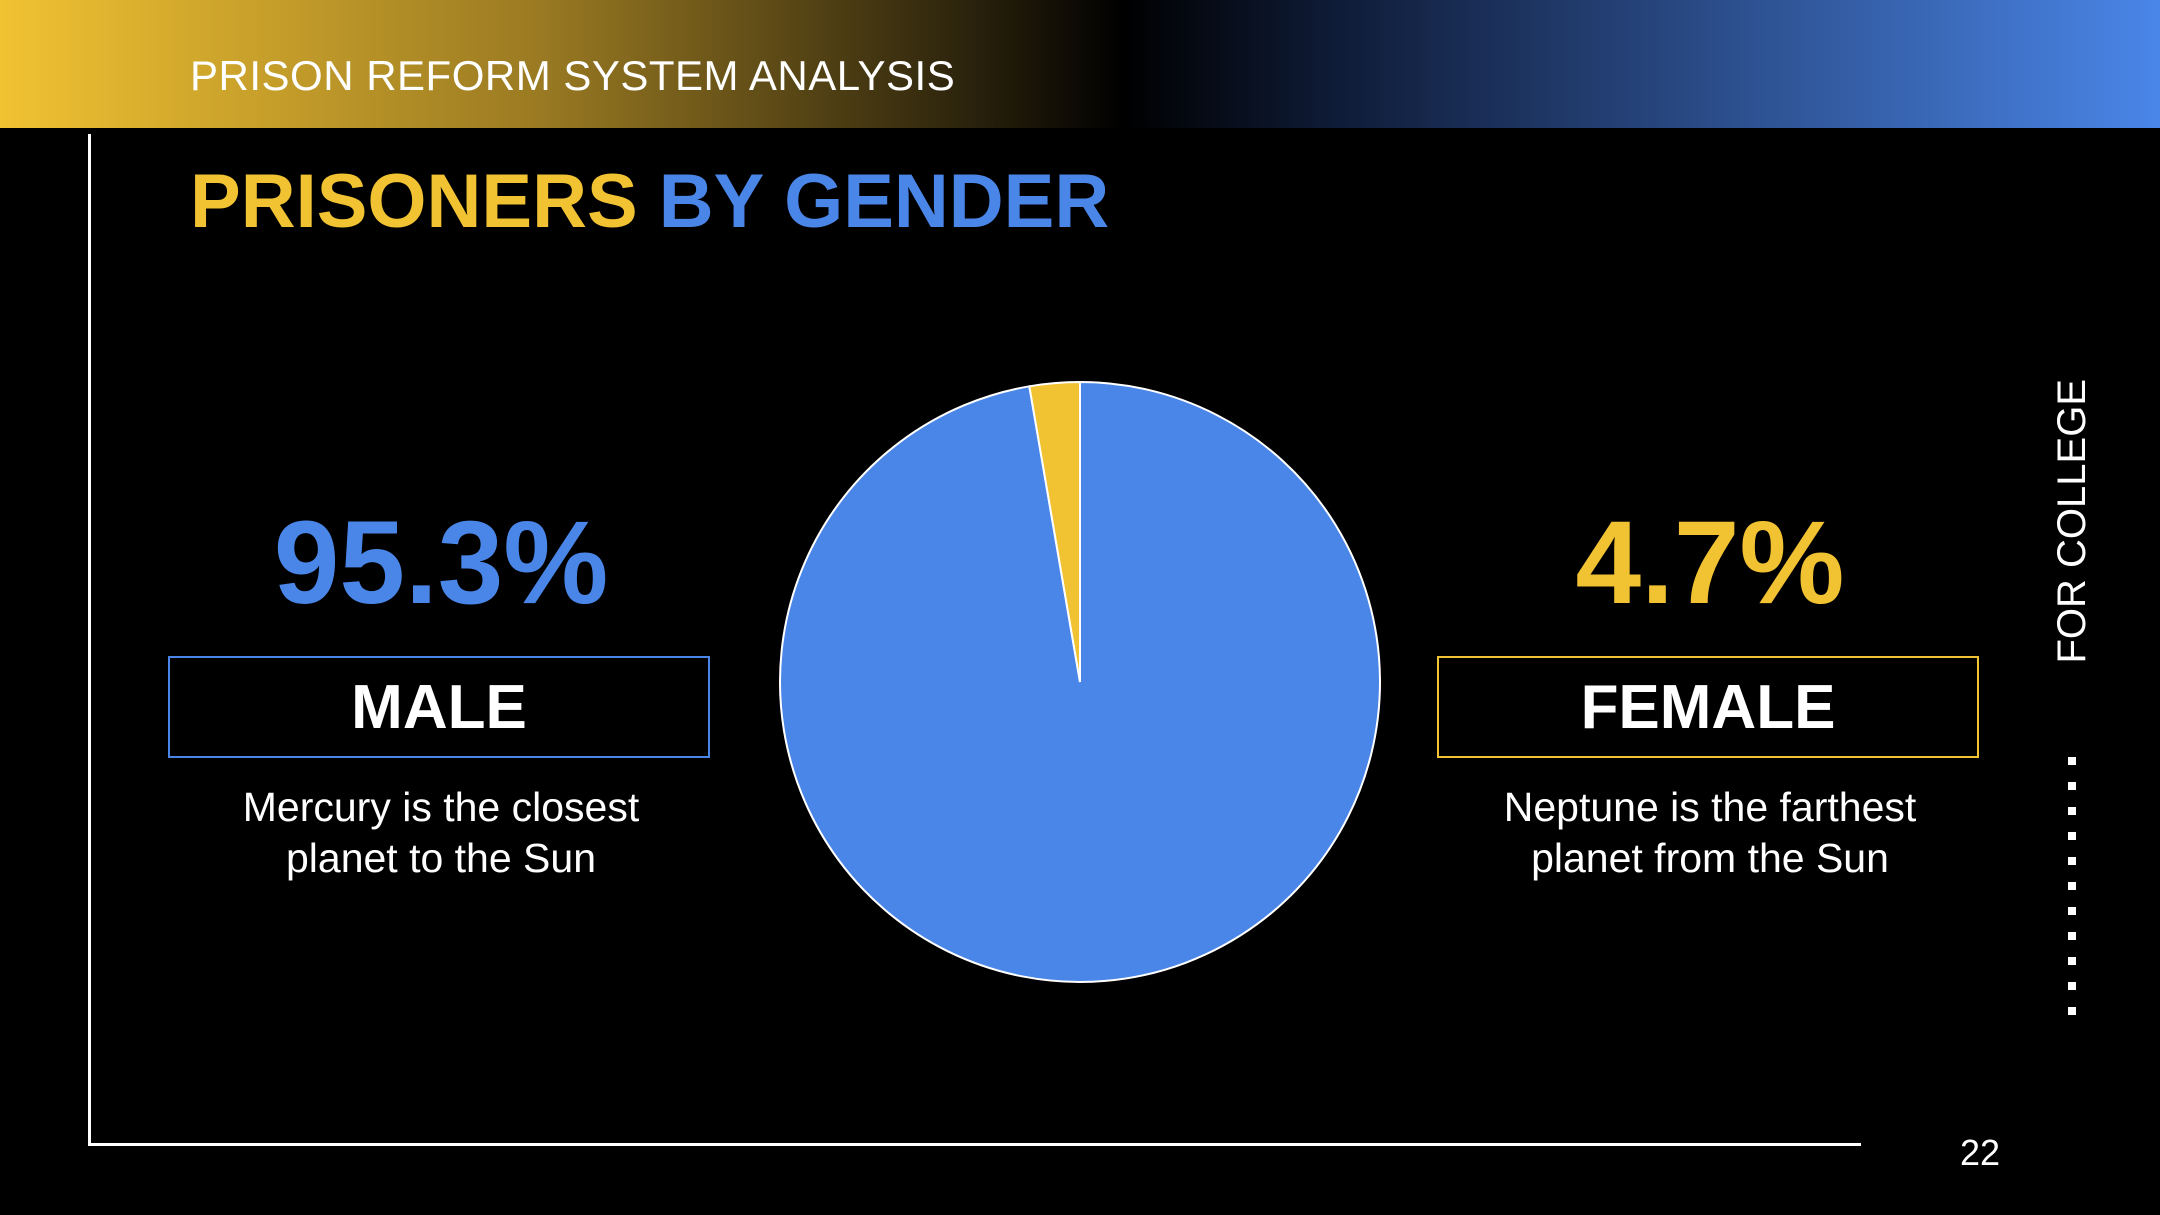 This screenshot has width=2160, height=1215. I want to click on page-title: PRISONERS BY GENDER, so click(649, 201).